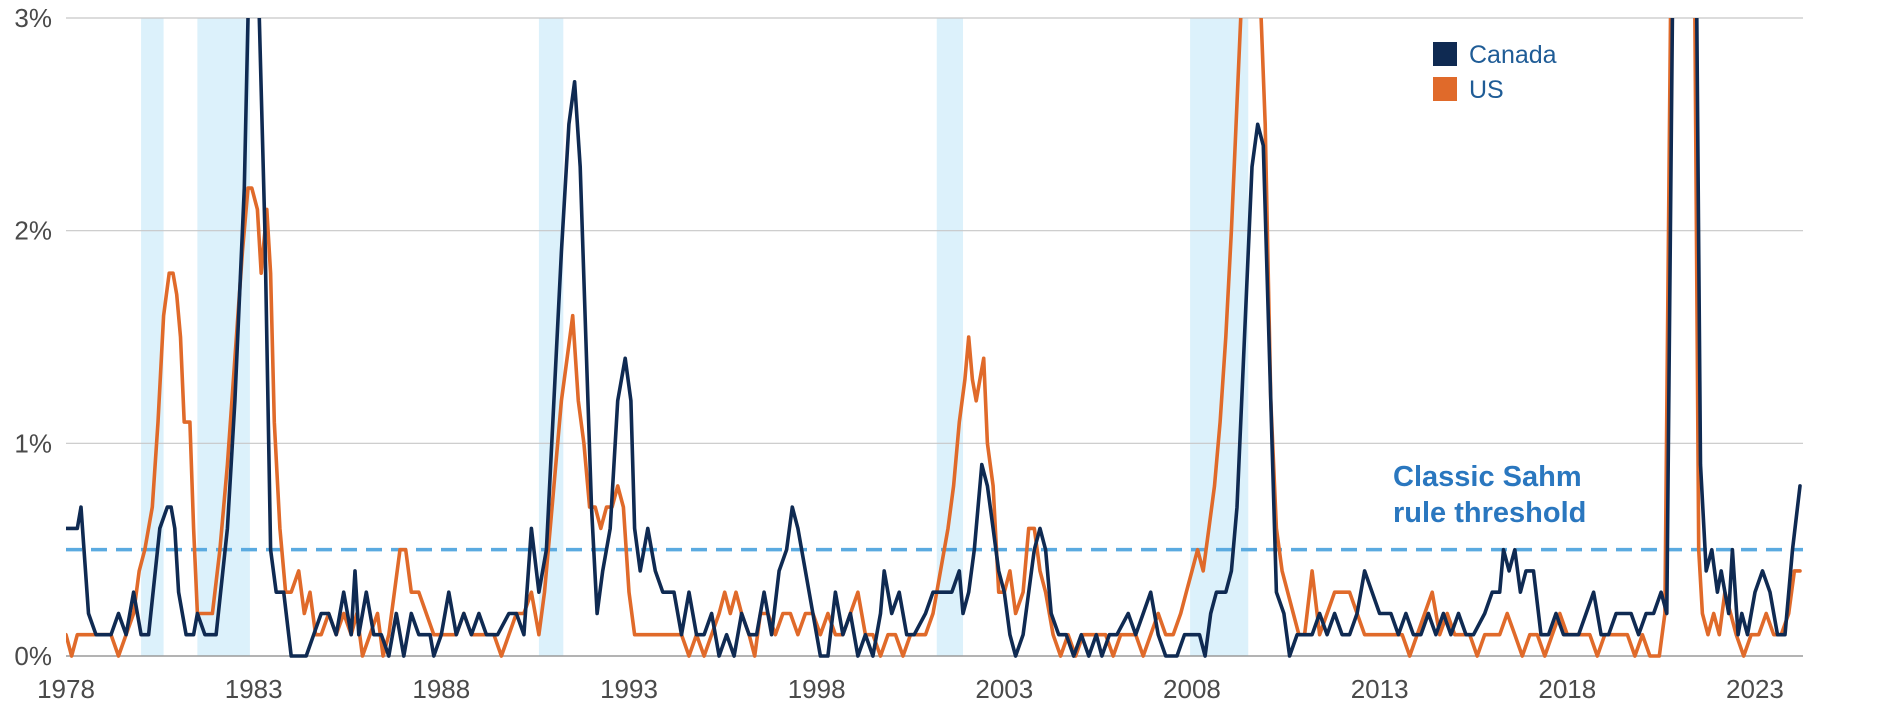 The width and height of the screenshot is (1881, 701). I want to click on legend-swatch-us, so click(1445, 89).